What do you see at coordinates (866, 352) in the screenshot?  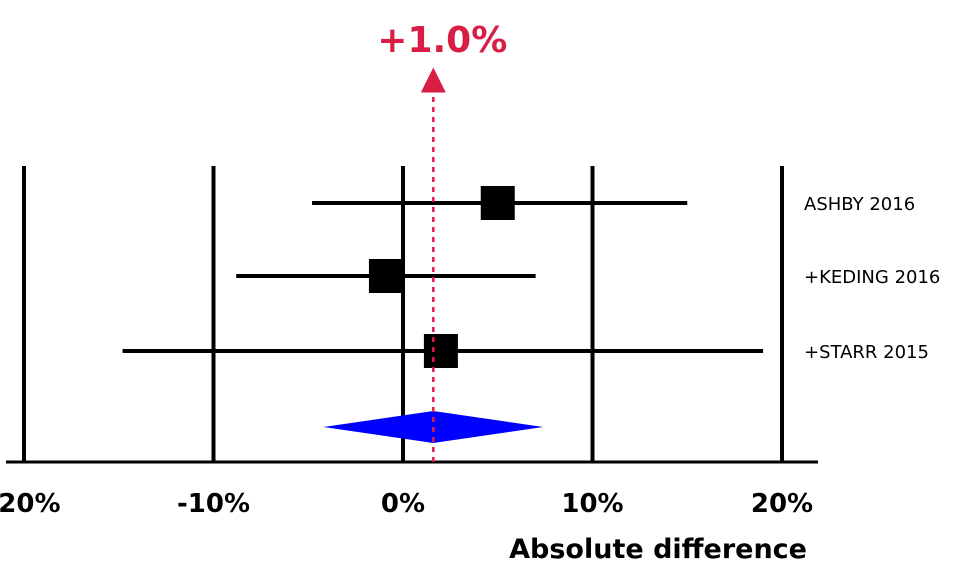 I see `study-label: +STARR 2015` at bounding box center [866, 352].